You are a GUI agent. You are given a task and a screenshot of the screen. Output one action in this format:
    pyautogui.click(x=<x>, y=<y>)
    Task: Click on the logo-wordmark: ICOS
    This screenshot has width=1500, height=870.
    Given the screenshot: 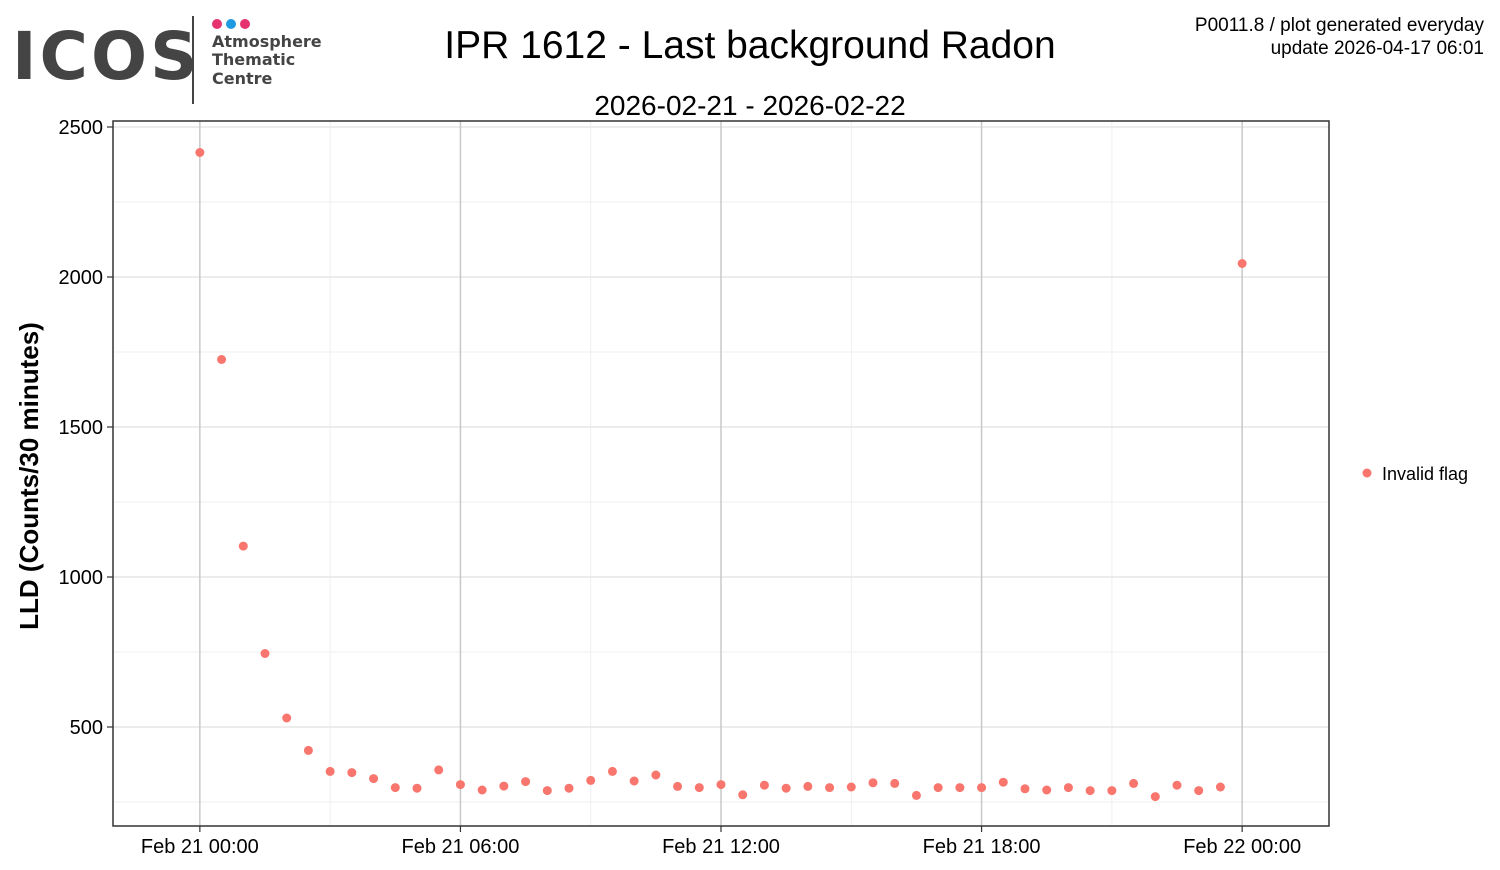 What is the action you would take?
    pyautogui.click(x=106, y=56)
    